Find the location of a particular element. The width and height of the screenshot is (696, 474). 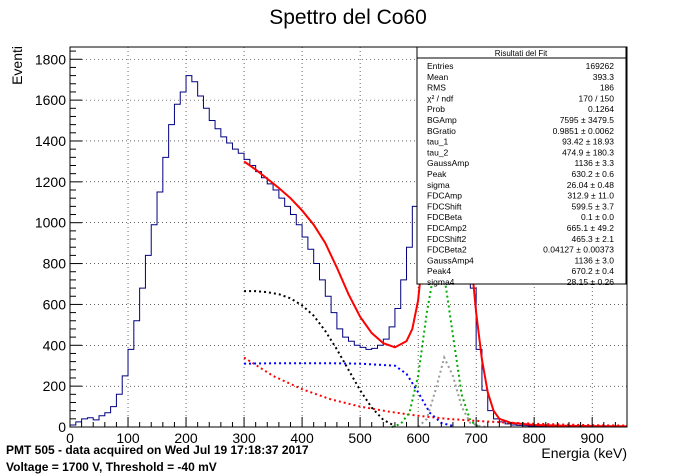

x-axis-label: Energia (keV) is located at coordinates (584, 453).